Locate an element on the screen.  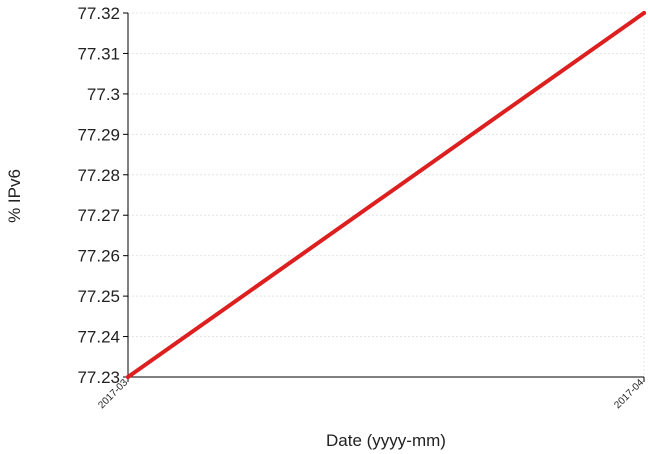
y-tick-label: 77.28 is located at coordinates (98, 175).